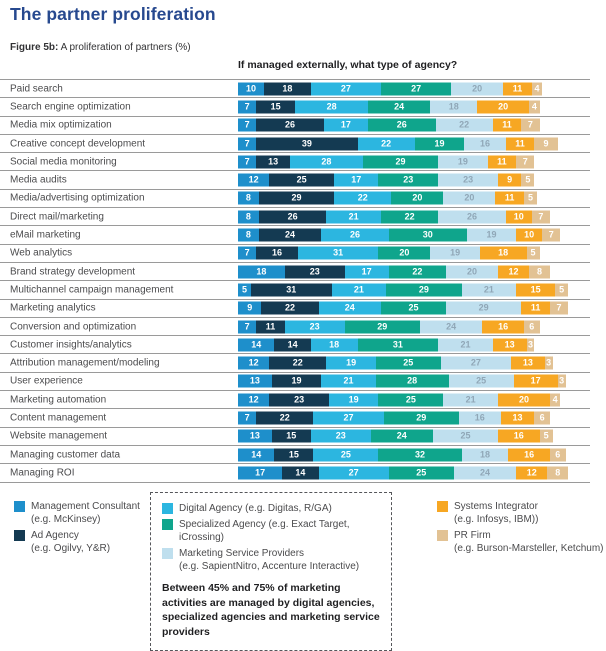 The height and width of the screenshot is (651, 606). Describe the element at coordinates (42, 473) in the screenshot. I see `row-label: Managing ROI` at that location.